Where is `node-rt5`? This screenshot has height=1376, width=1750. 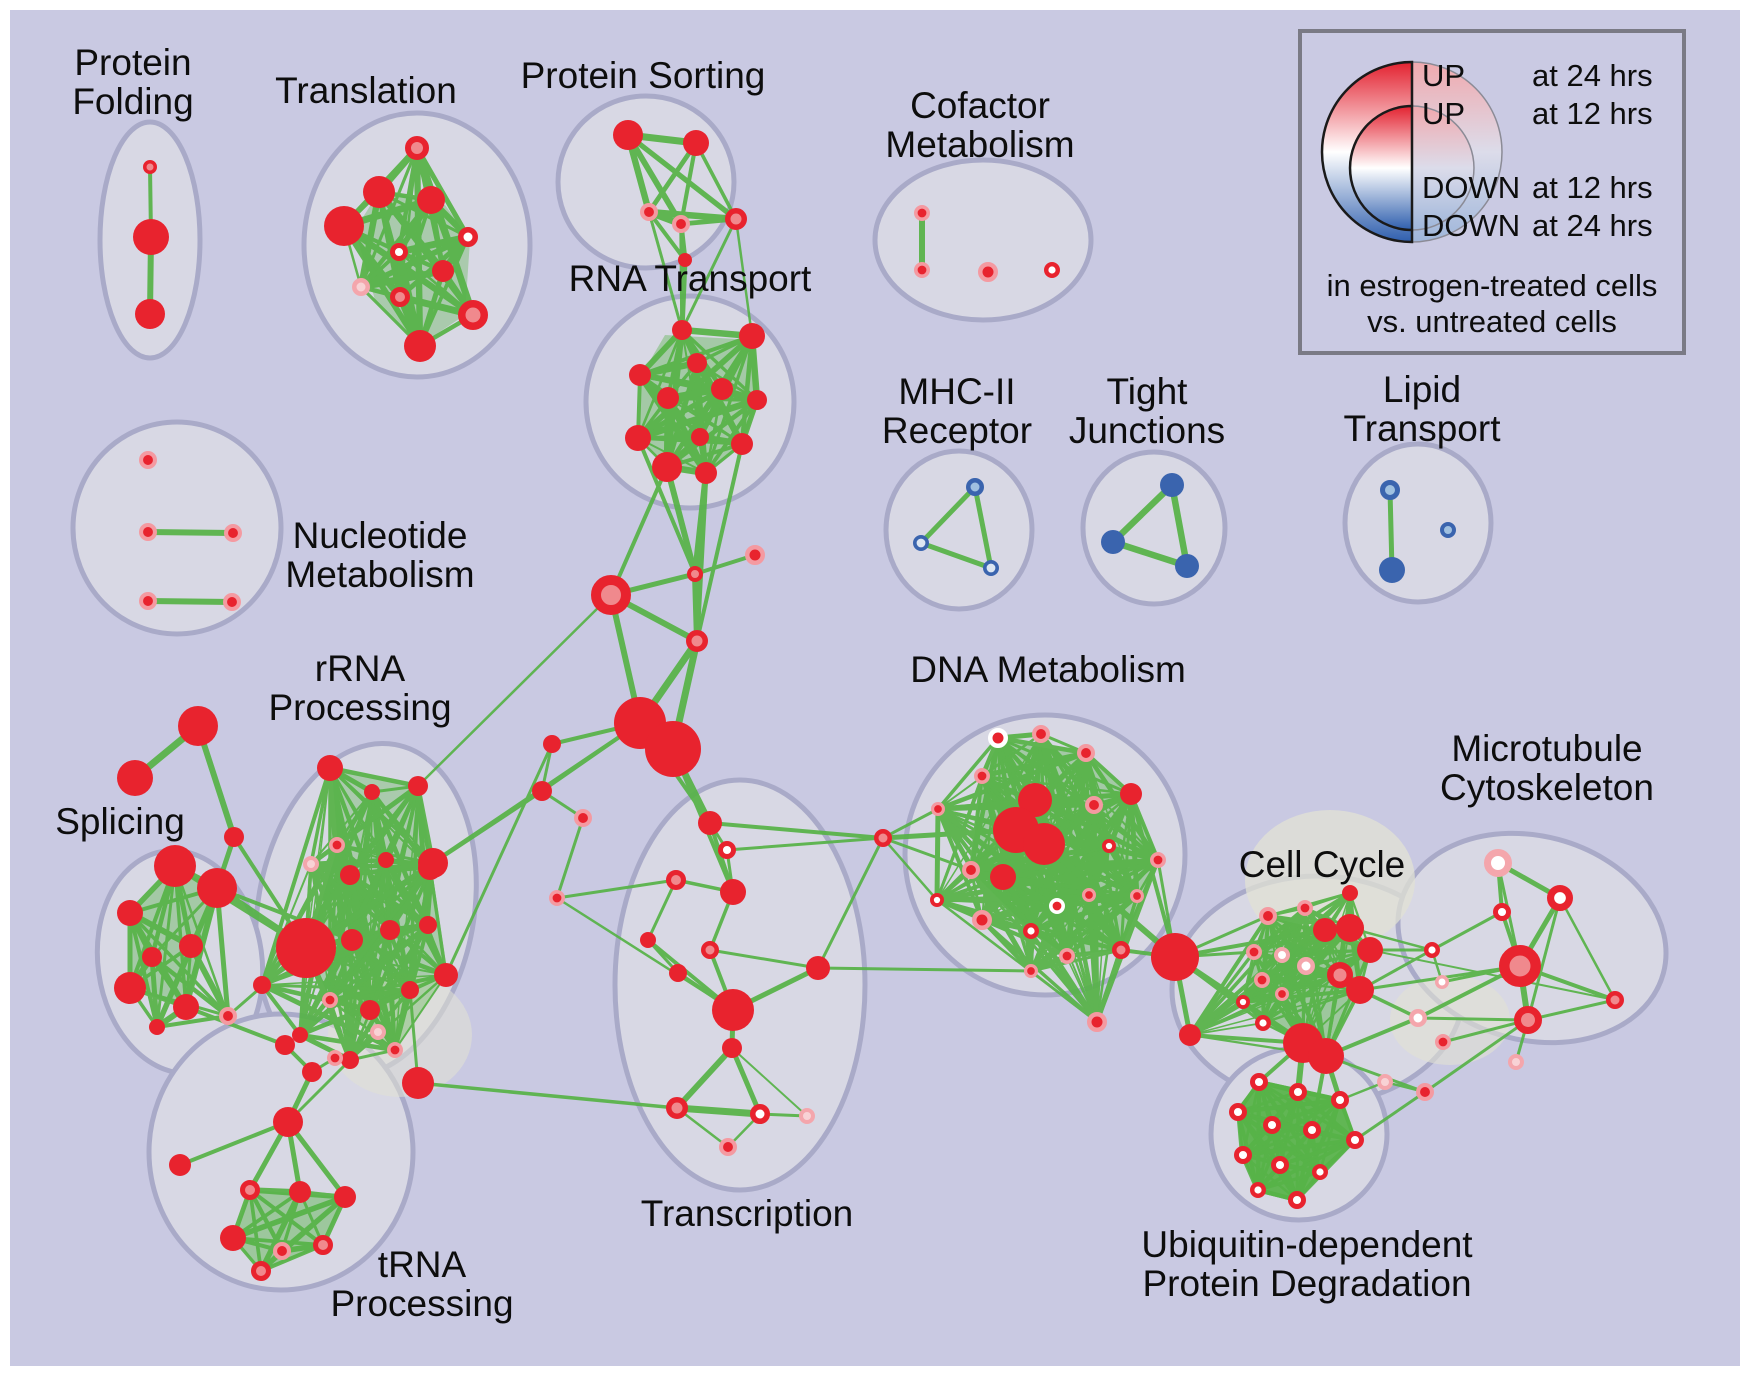 node-rt5 is located at coordinates (668, 398).